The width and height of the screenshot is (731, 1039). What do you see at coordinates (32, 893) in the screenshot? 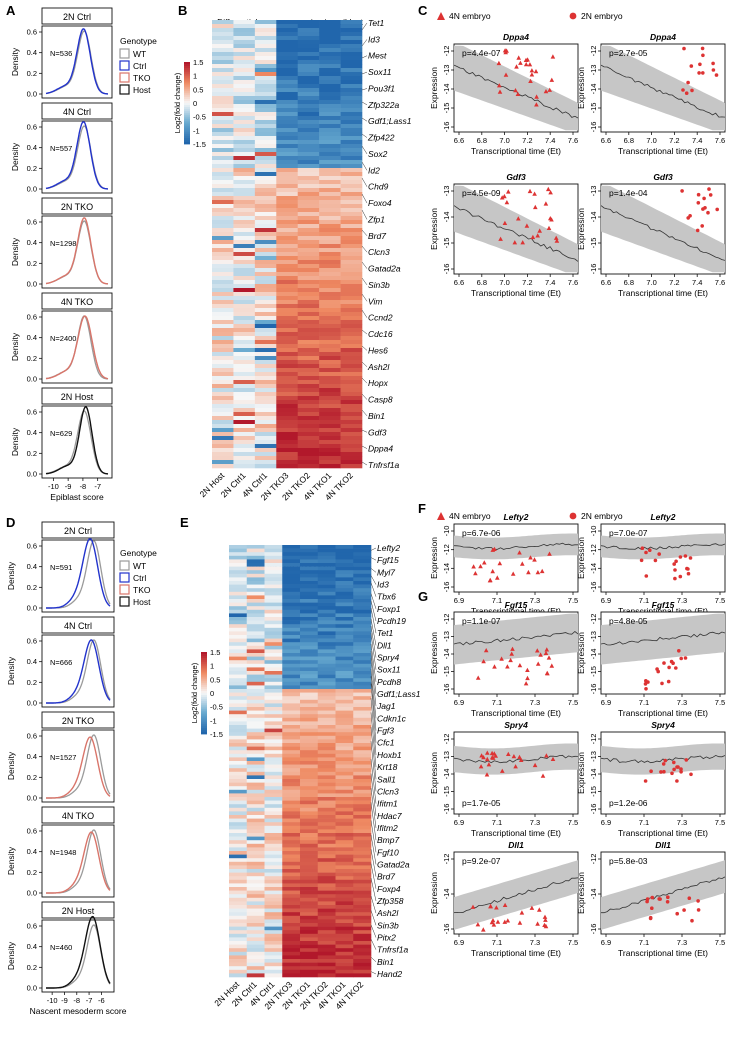
I see `d-yticklabel-4-0: 0.0` at bounding box center [32, 893].